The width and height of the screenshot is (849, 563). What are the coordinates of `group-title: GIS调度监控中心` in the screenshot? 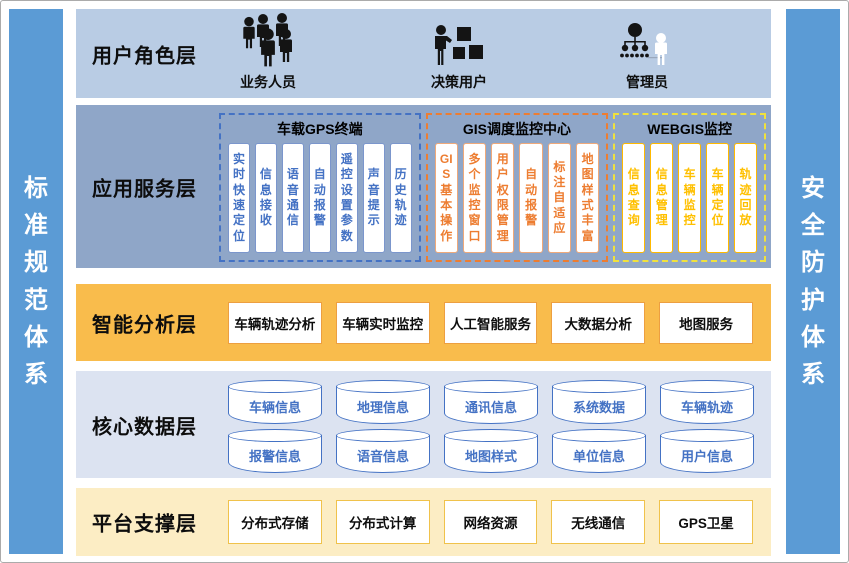 It's located at (517, 129).